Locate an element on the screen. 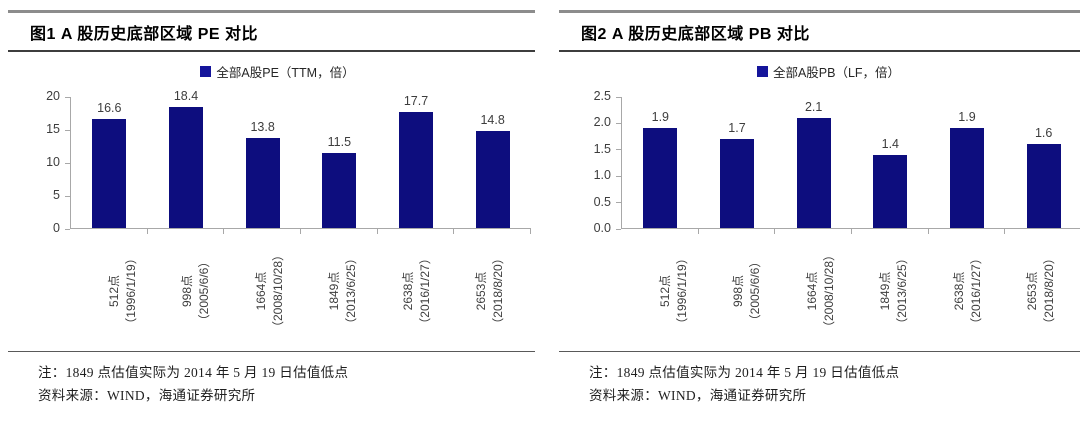  legend: 全部A股PE（TTM，倍） is located at coordinates (277, 71).